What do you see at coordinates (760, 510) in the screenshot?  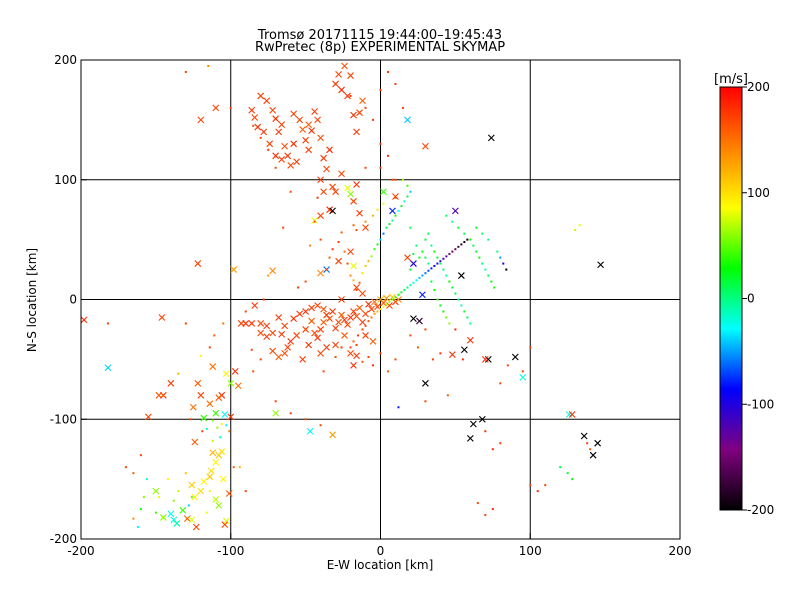 I see `colorbar-tick-label: -200` at bounding box center [760, 510].